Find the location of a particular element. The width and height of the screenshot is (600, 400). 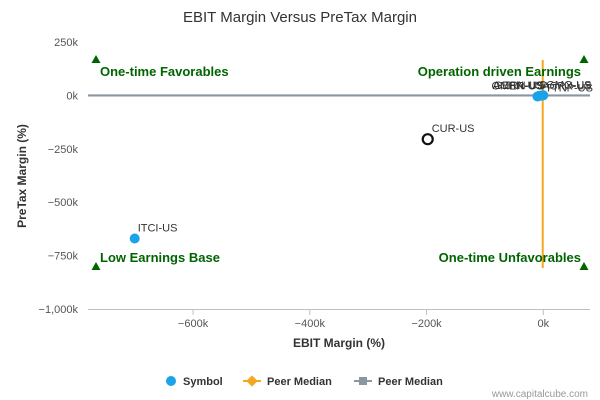

point-ttnp-us is located at coordinates (543, 95).